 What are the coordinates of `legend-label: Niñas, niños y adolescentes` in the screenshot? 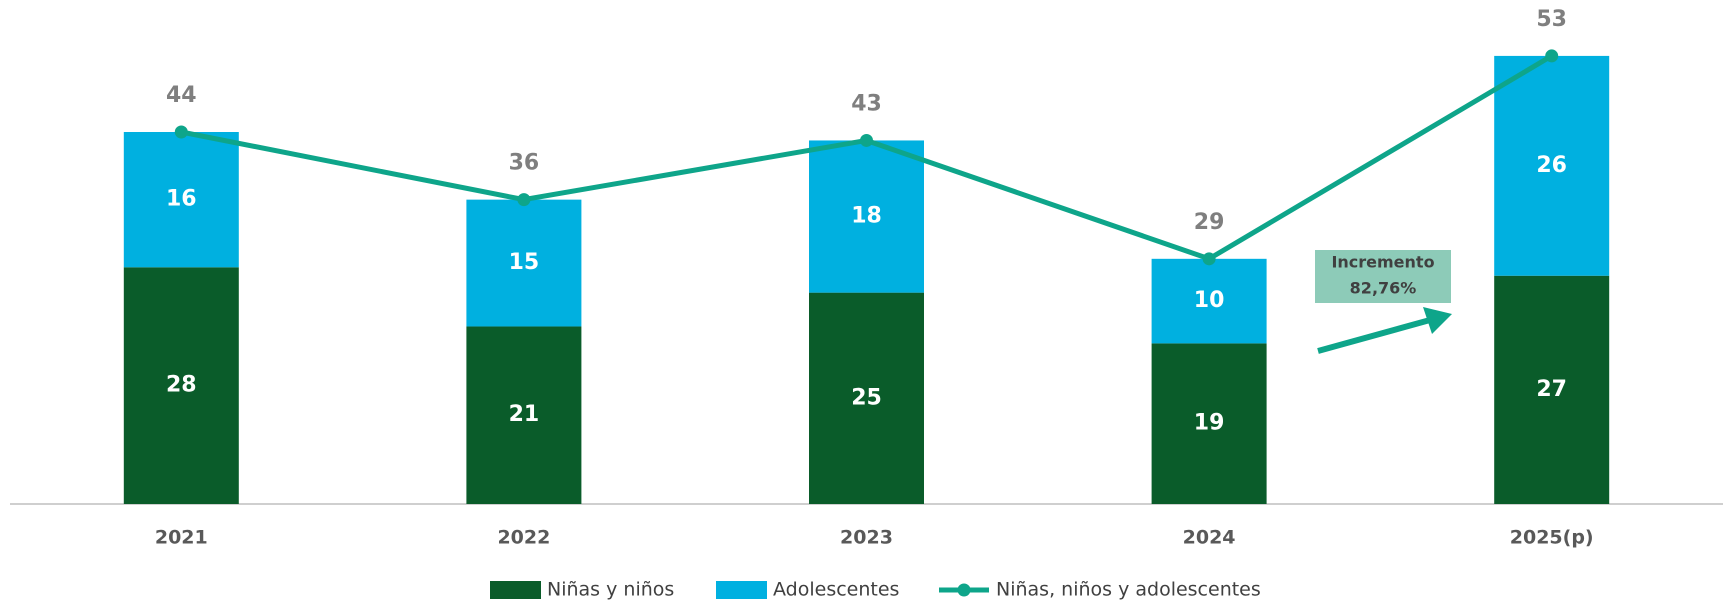 It's located at (1128, 590).